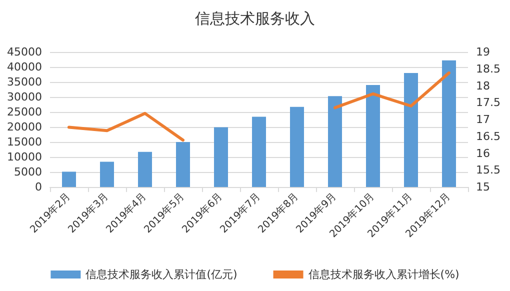  Describe the element at coordinates (488, 170) in the screenshot. I see `y2-tick-label: 15.5` at that location.